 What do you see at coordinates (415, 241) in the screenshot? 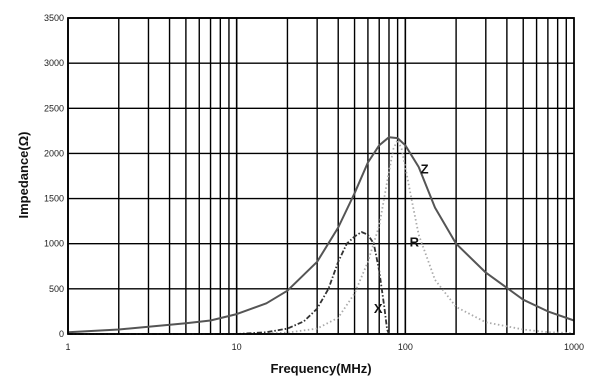
I see `series-label-r: R` at bounding box center [415, 241].